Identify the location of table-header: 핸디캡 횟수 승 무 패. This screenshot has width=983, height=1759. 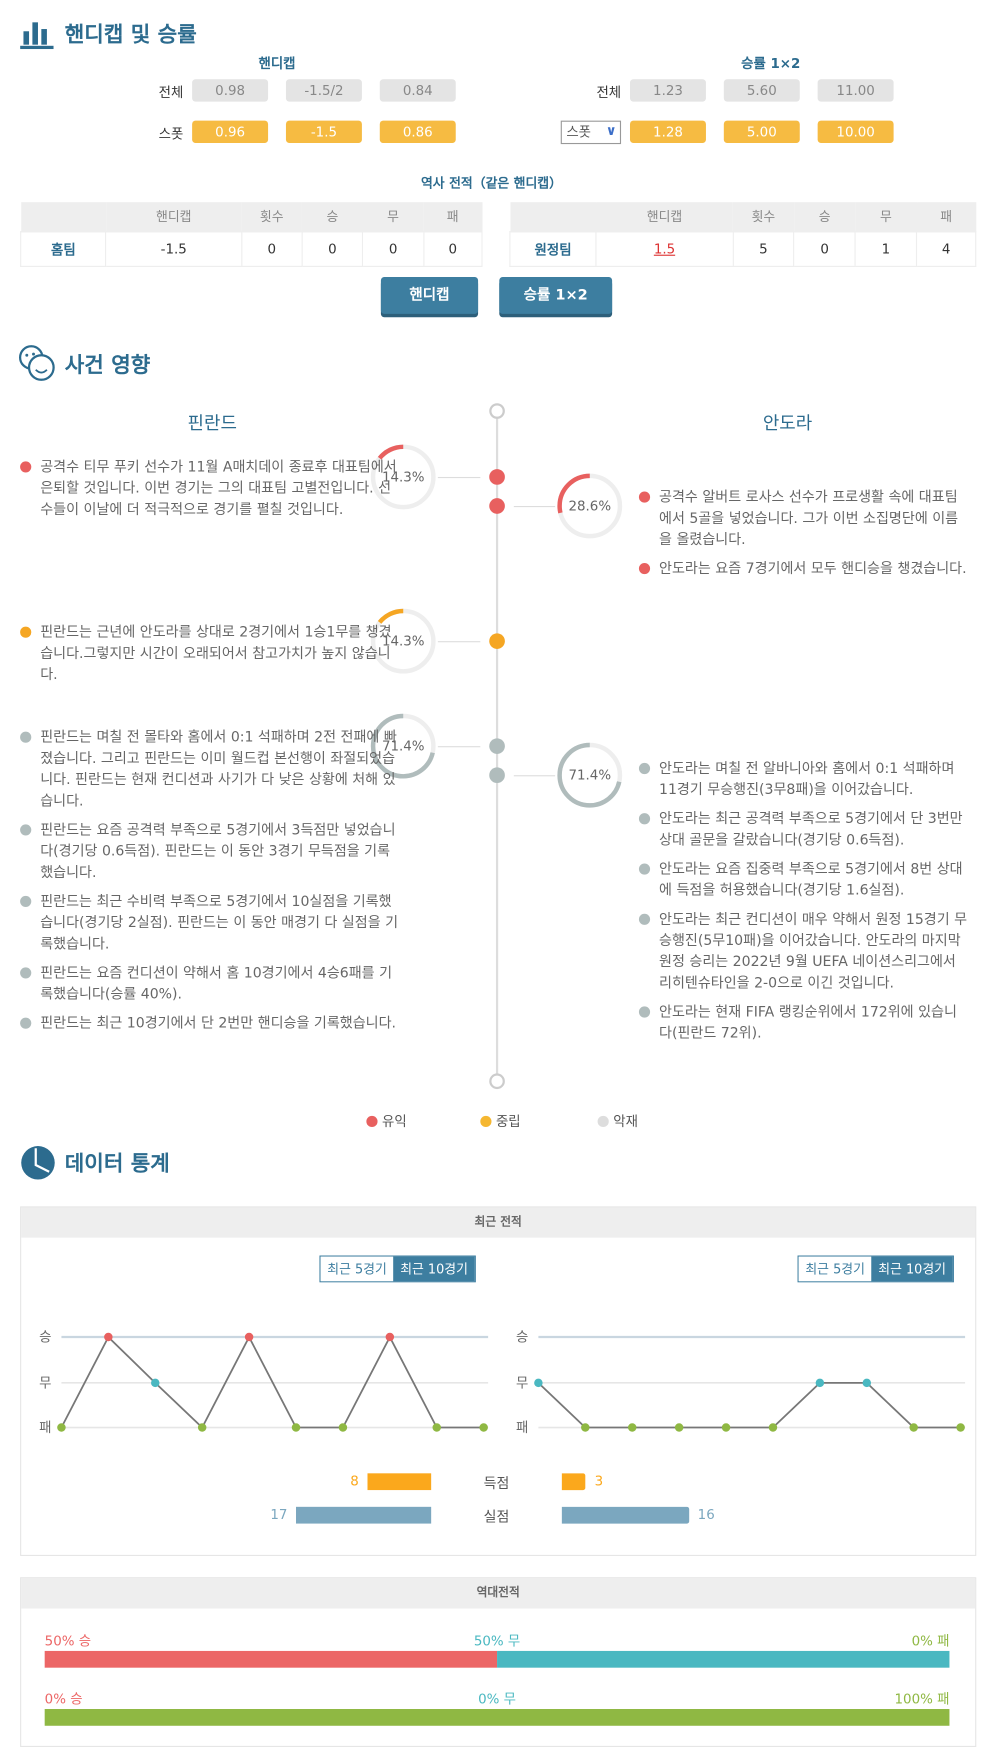
(742, 217).